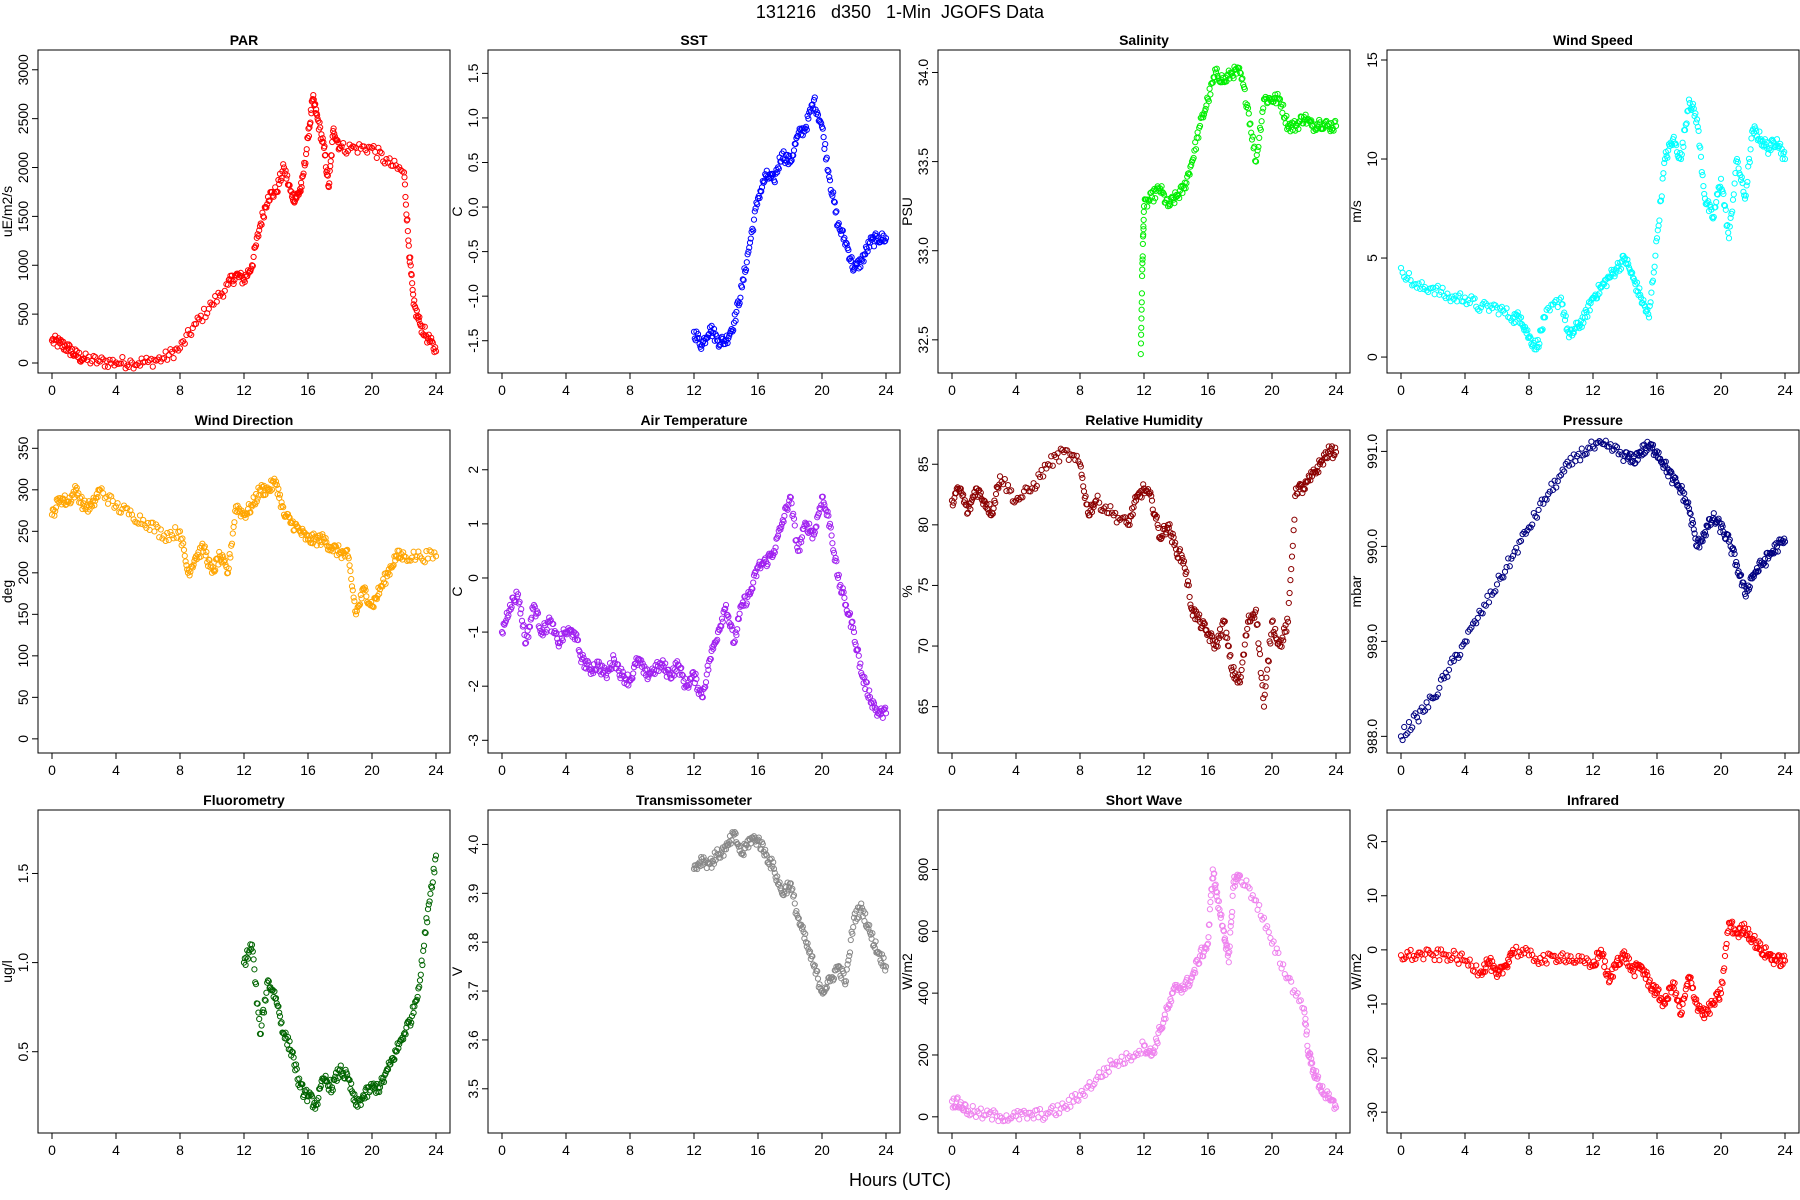 Image resolution: width=1800 pixels, height=1200 pixels. I want to click on x-tick-label: 24, so click(1785, 770).